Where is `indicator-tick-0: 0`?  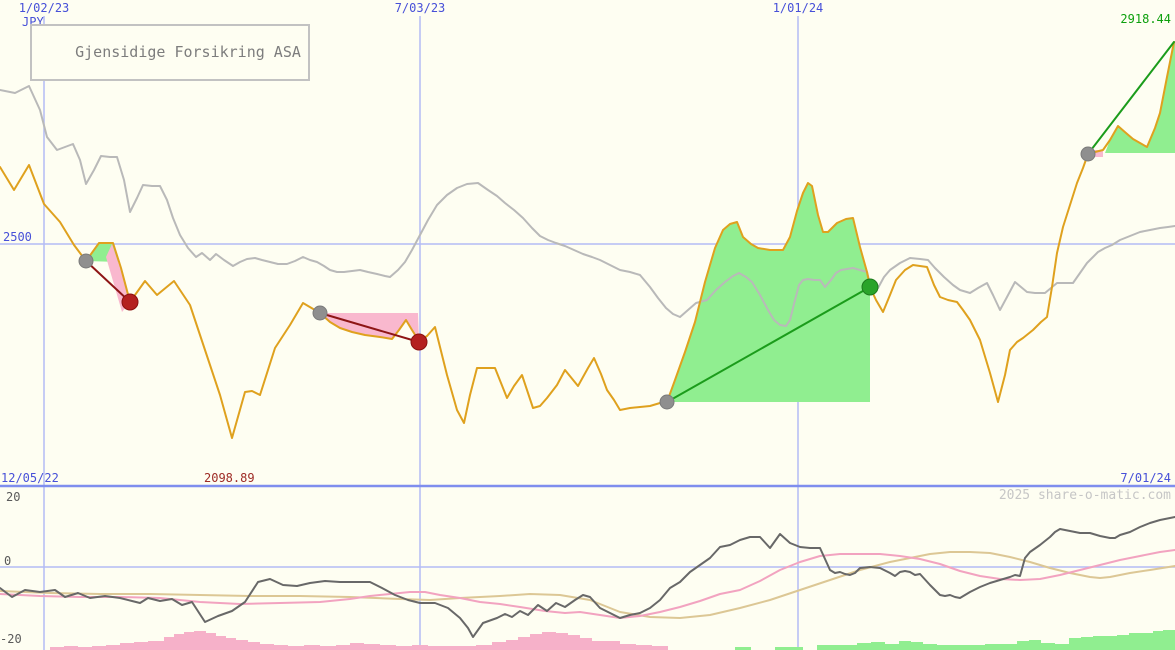
indicator-tick-0: 0 is located at coordinates (8, 561).